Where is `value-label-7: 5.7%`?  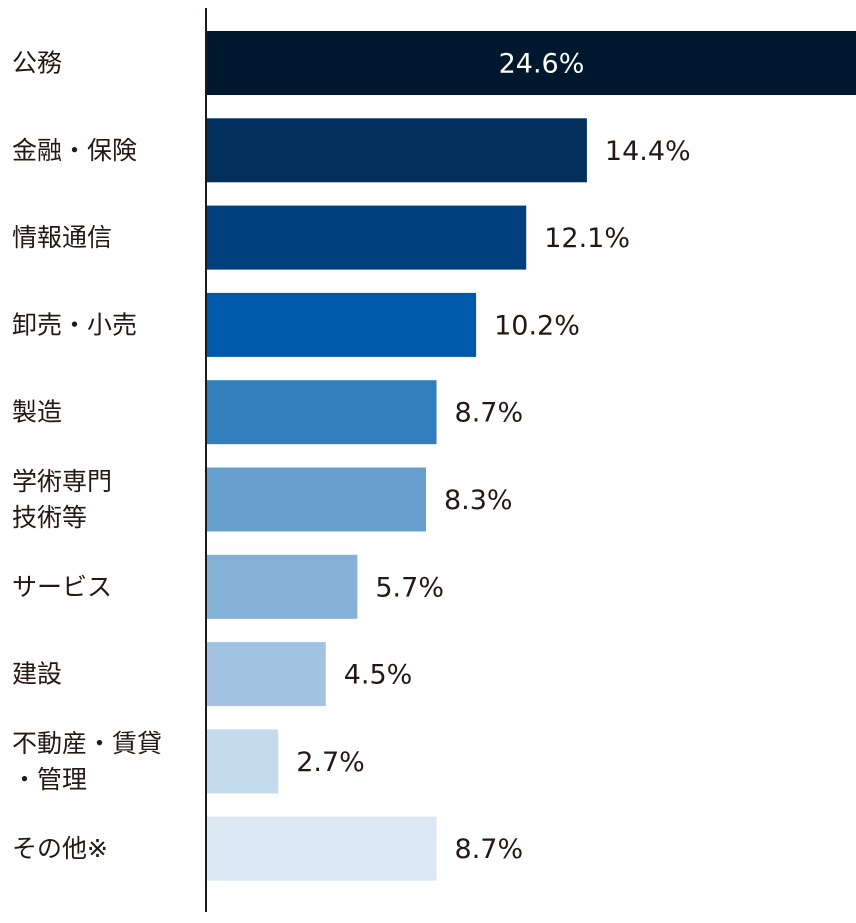 value-label-7: 5.7% is located at coordinates (409, 587).